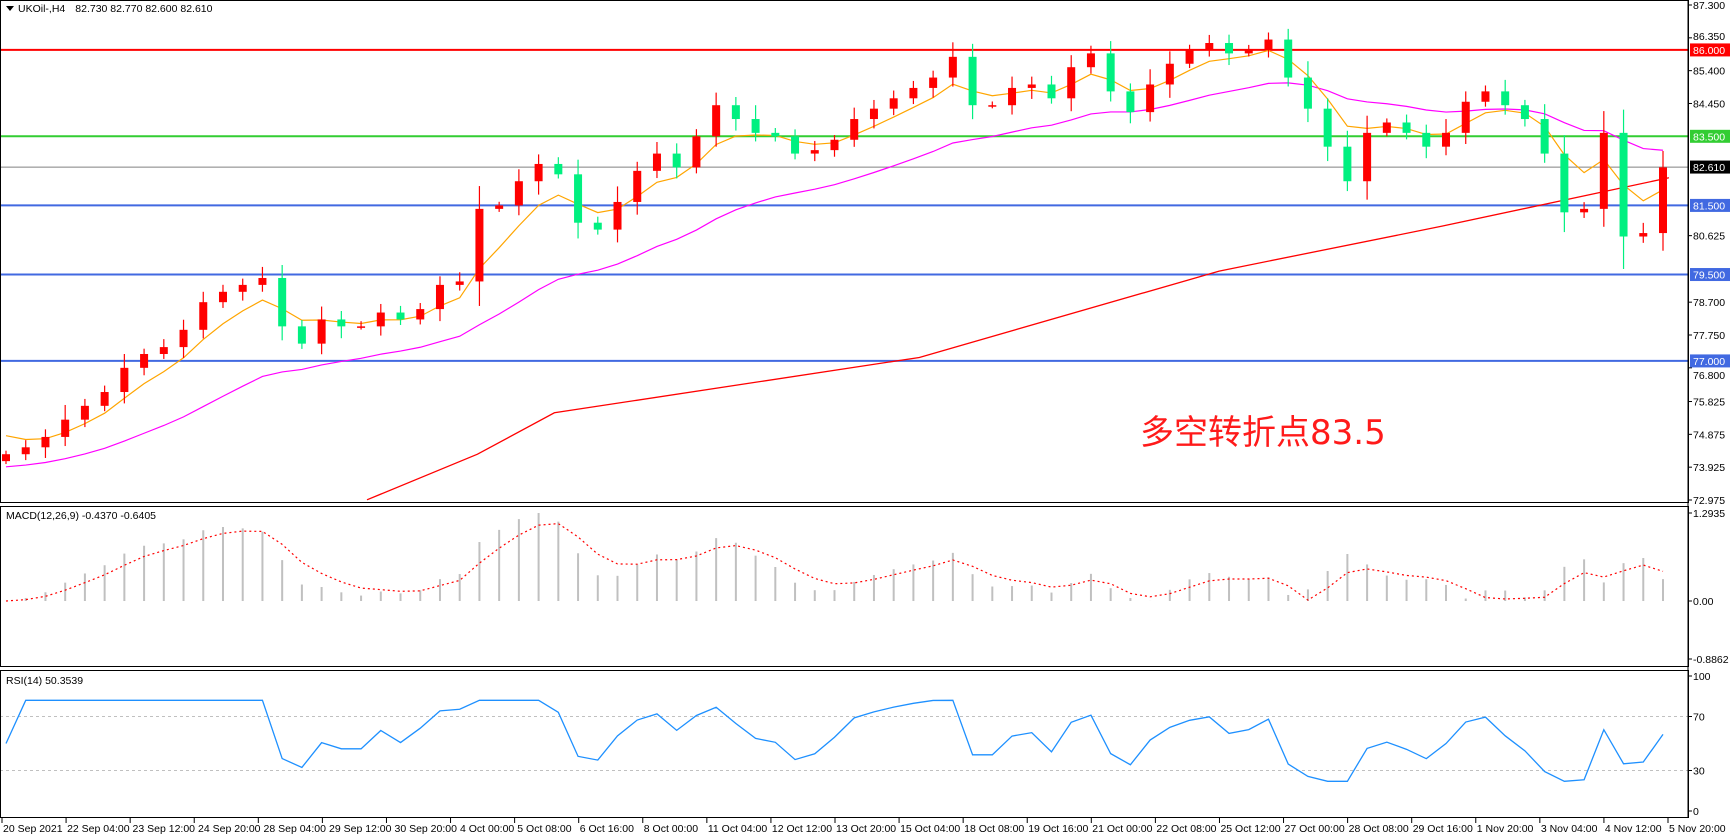 The height and width of the screenshot is (838, 1730). What do you see at coordinates (994, 829) in the screenshot?
I see `time-tick-label: 18 Oct 08:00` at bounding box center [994, 829].